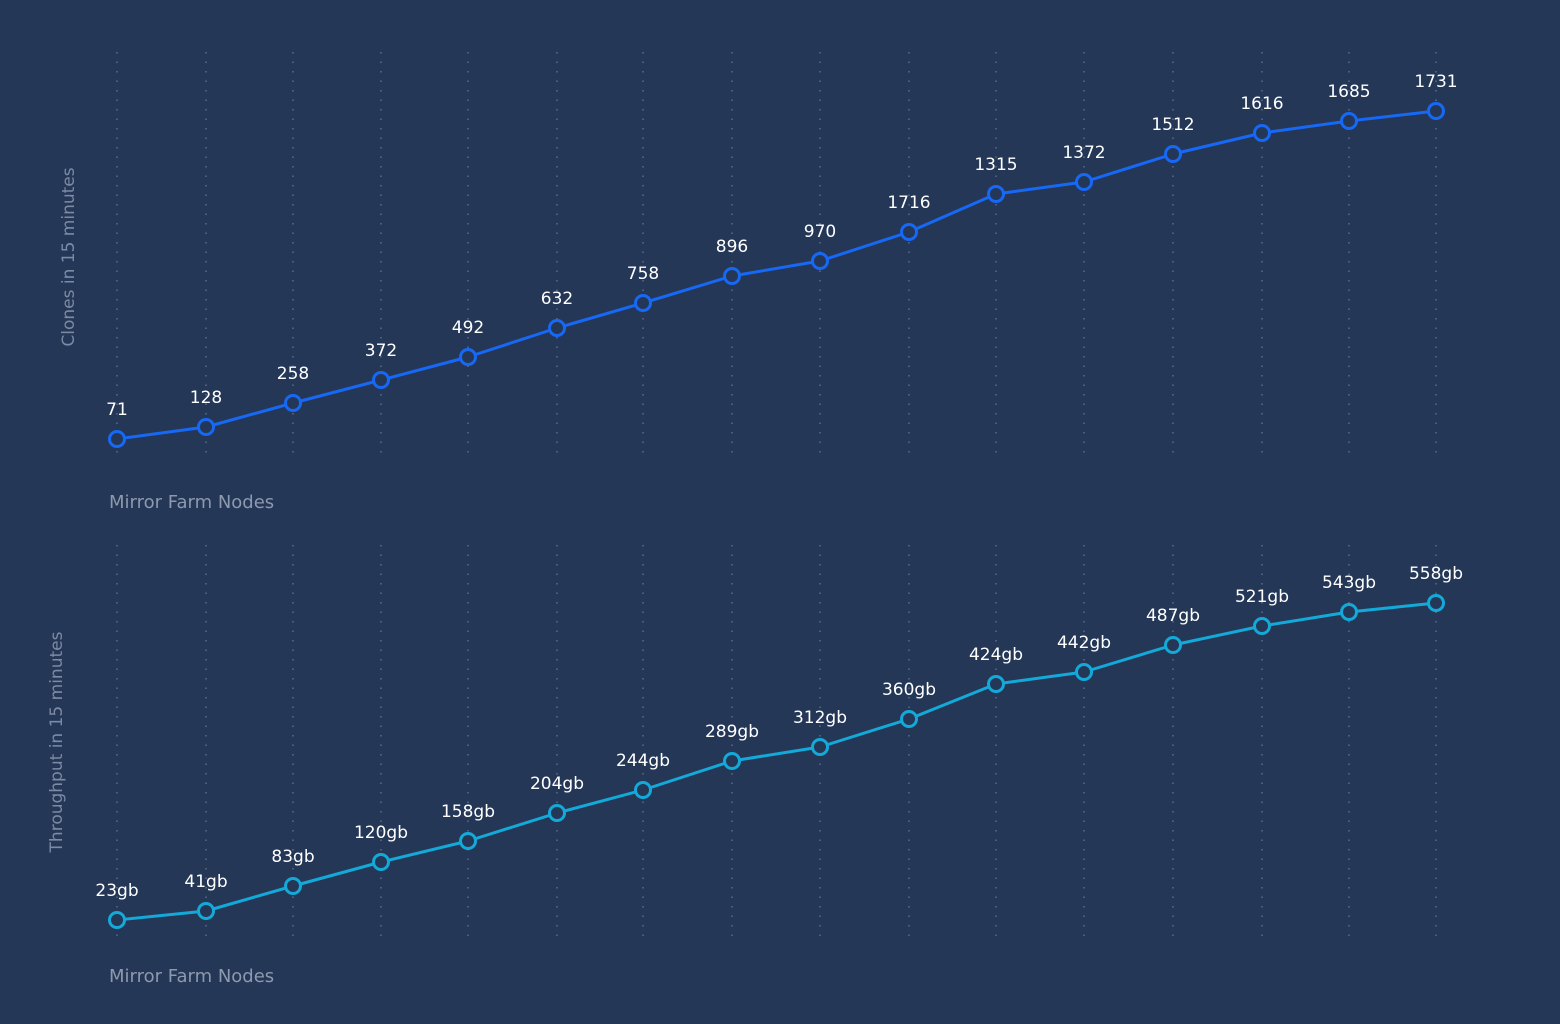 This screenshot has height=1024, width=1560. I want to click on throughput-data-label: 543gb, so click(1349, 583).